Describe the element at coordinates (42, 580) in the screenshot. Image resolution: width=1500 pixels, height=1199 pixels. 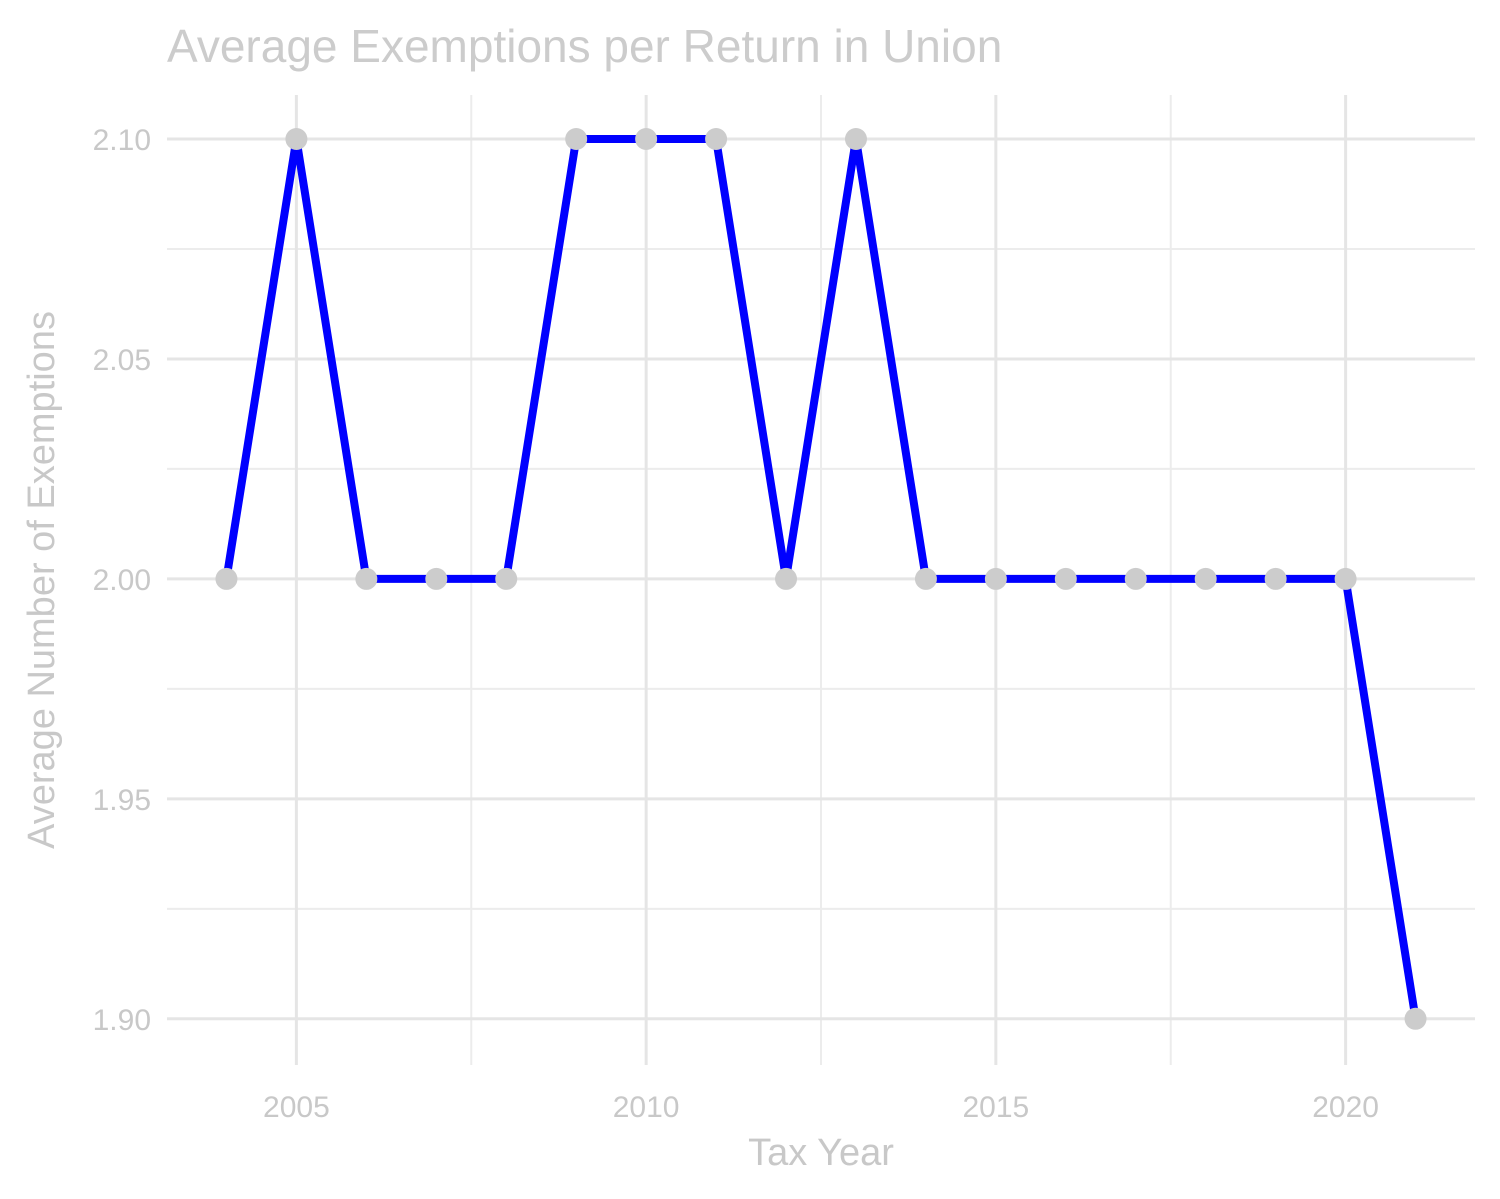
I see `y-axis-title: Average Number of Exemptions` at that location.